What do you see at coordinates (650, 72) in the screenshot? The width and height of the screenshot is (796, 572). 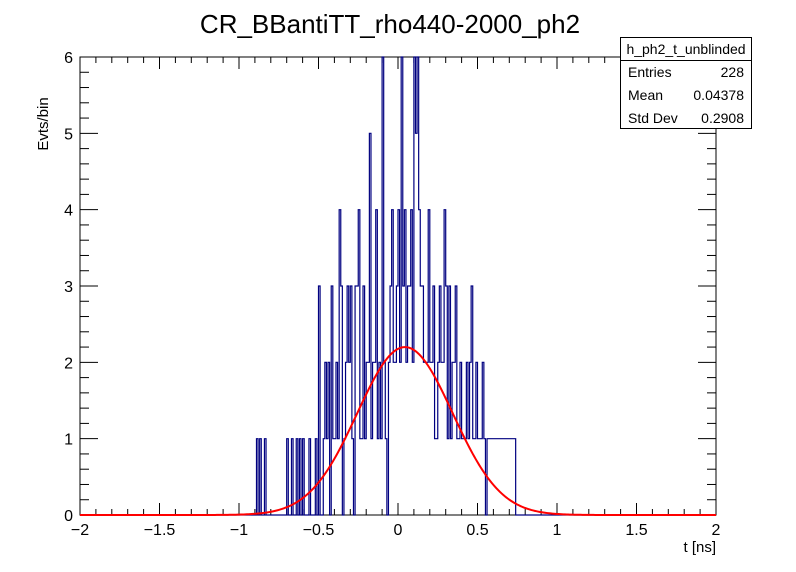 I see `stats-label: Entries` at bounding box center [650, 72].